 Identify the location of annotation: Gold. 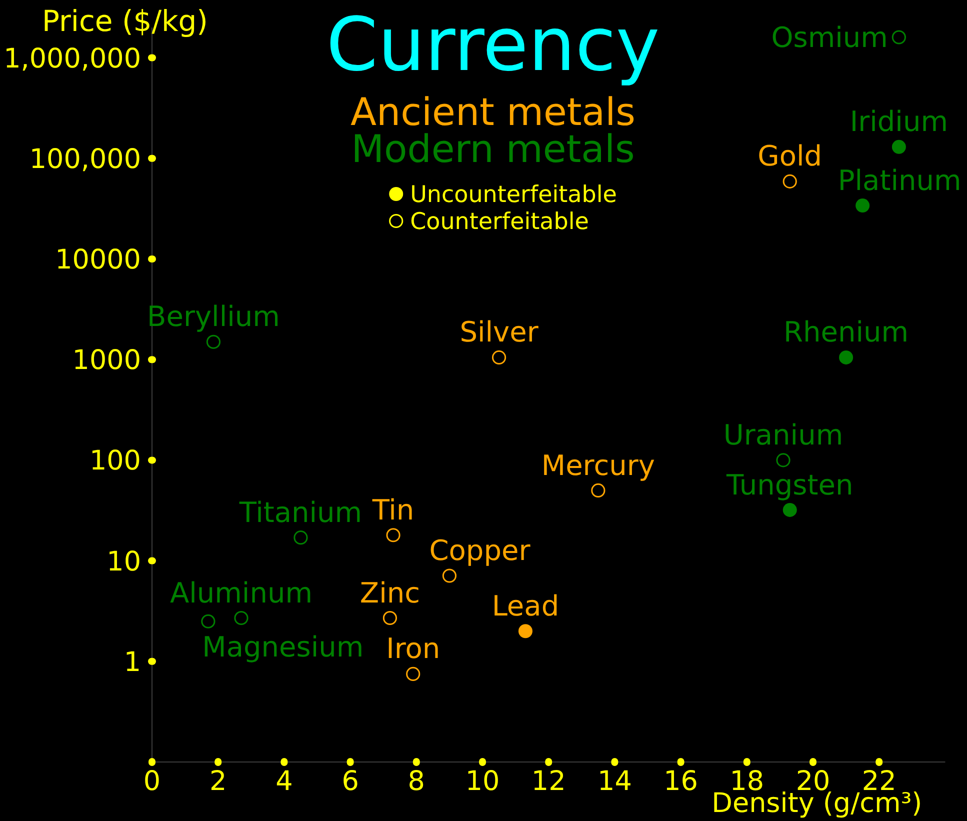
(790, 156).